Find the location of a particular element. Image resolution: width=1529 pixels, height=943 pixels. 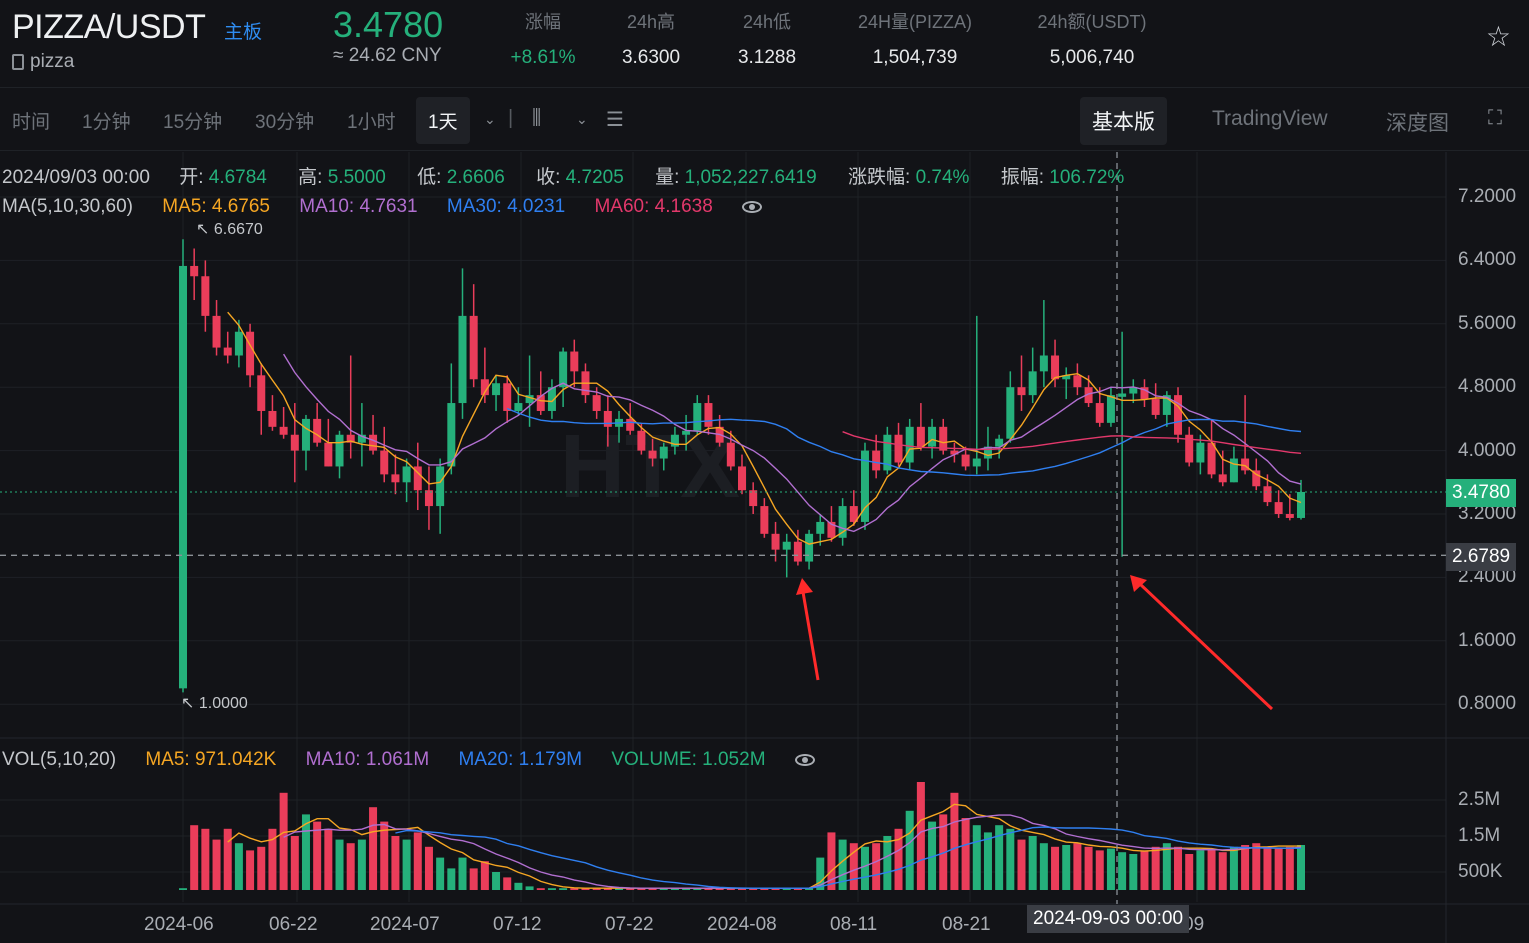

stat-value: 3.1288 is located at coordinates (767, 57).